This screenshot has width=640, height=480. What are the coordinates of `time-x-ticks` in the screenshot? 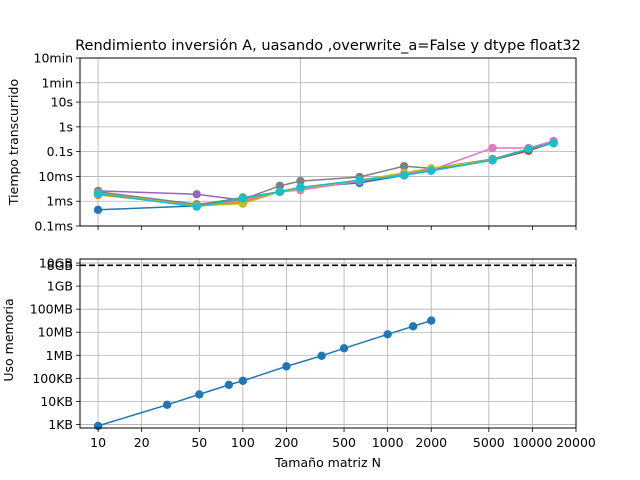 It's located at (337, 228).